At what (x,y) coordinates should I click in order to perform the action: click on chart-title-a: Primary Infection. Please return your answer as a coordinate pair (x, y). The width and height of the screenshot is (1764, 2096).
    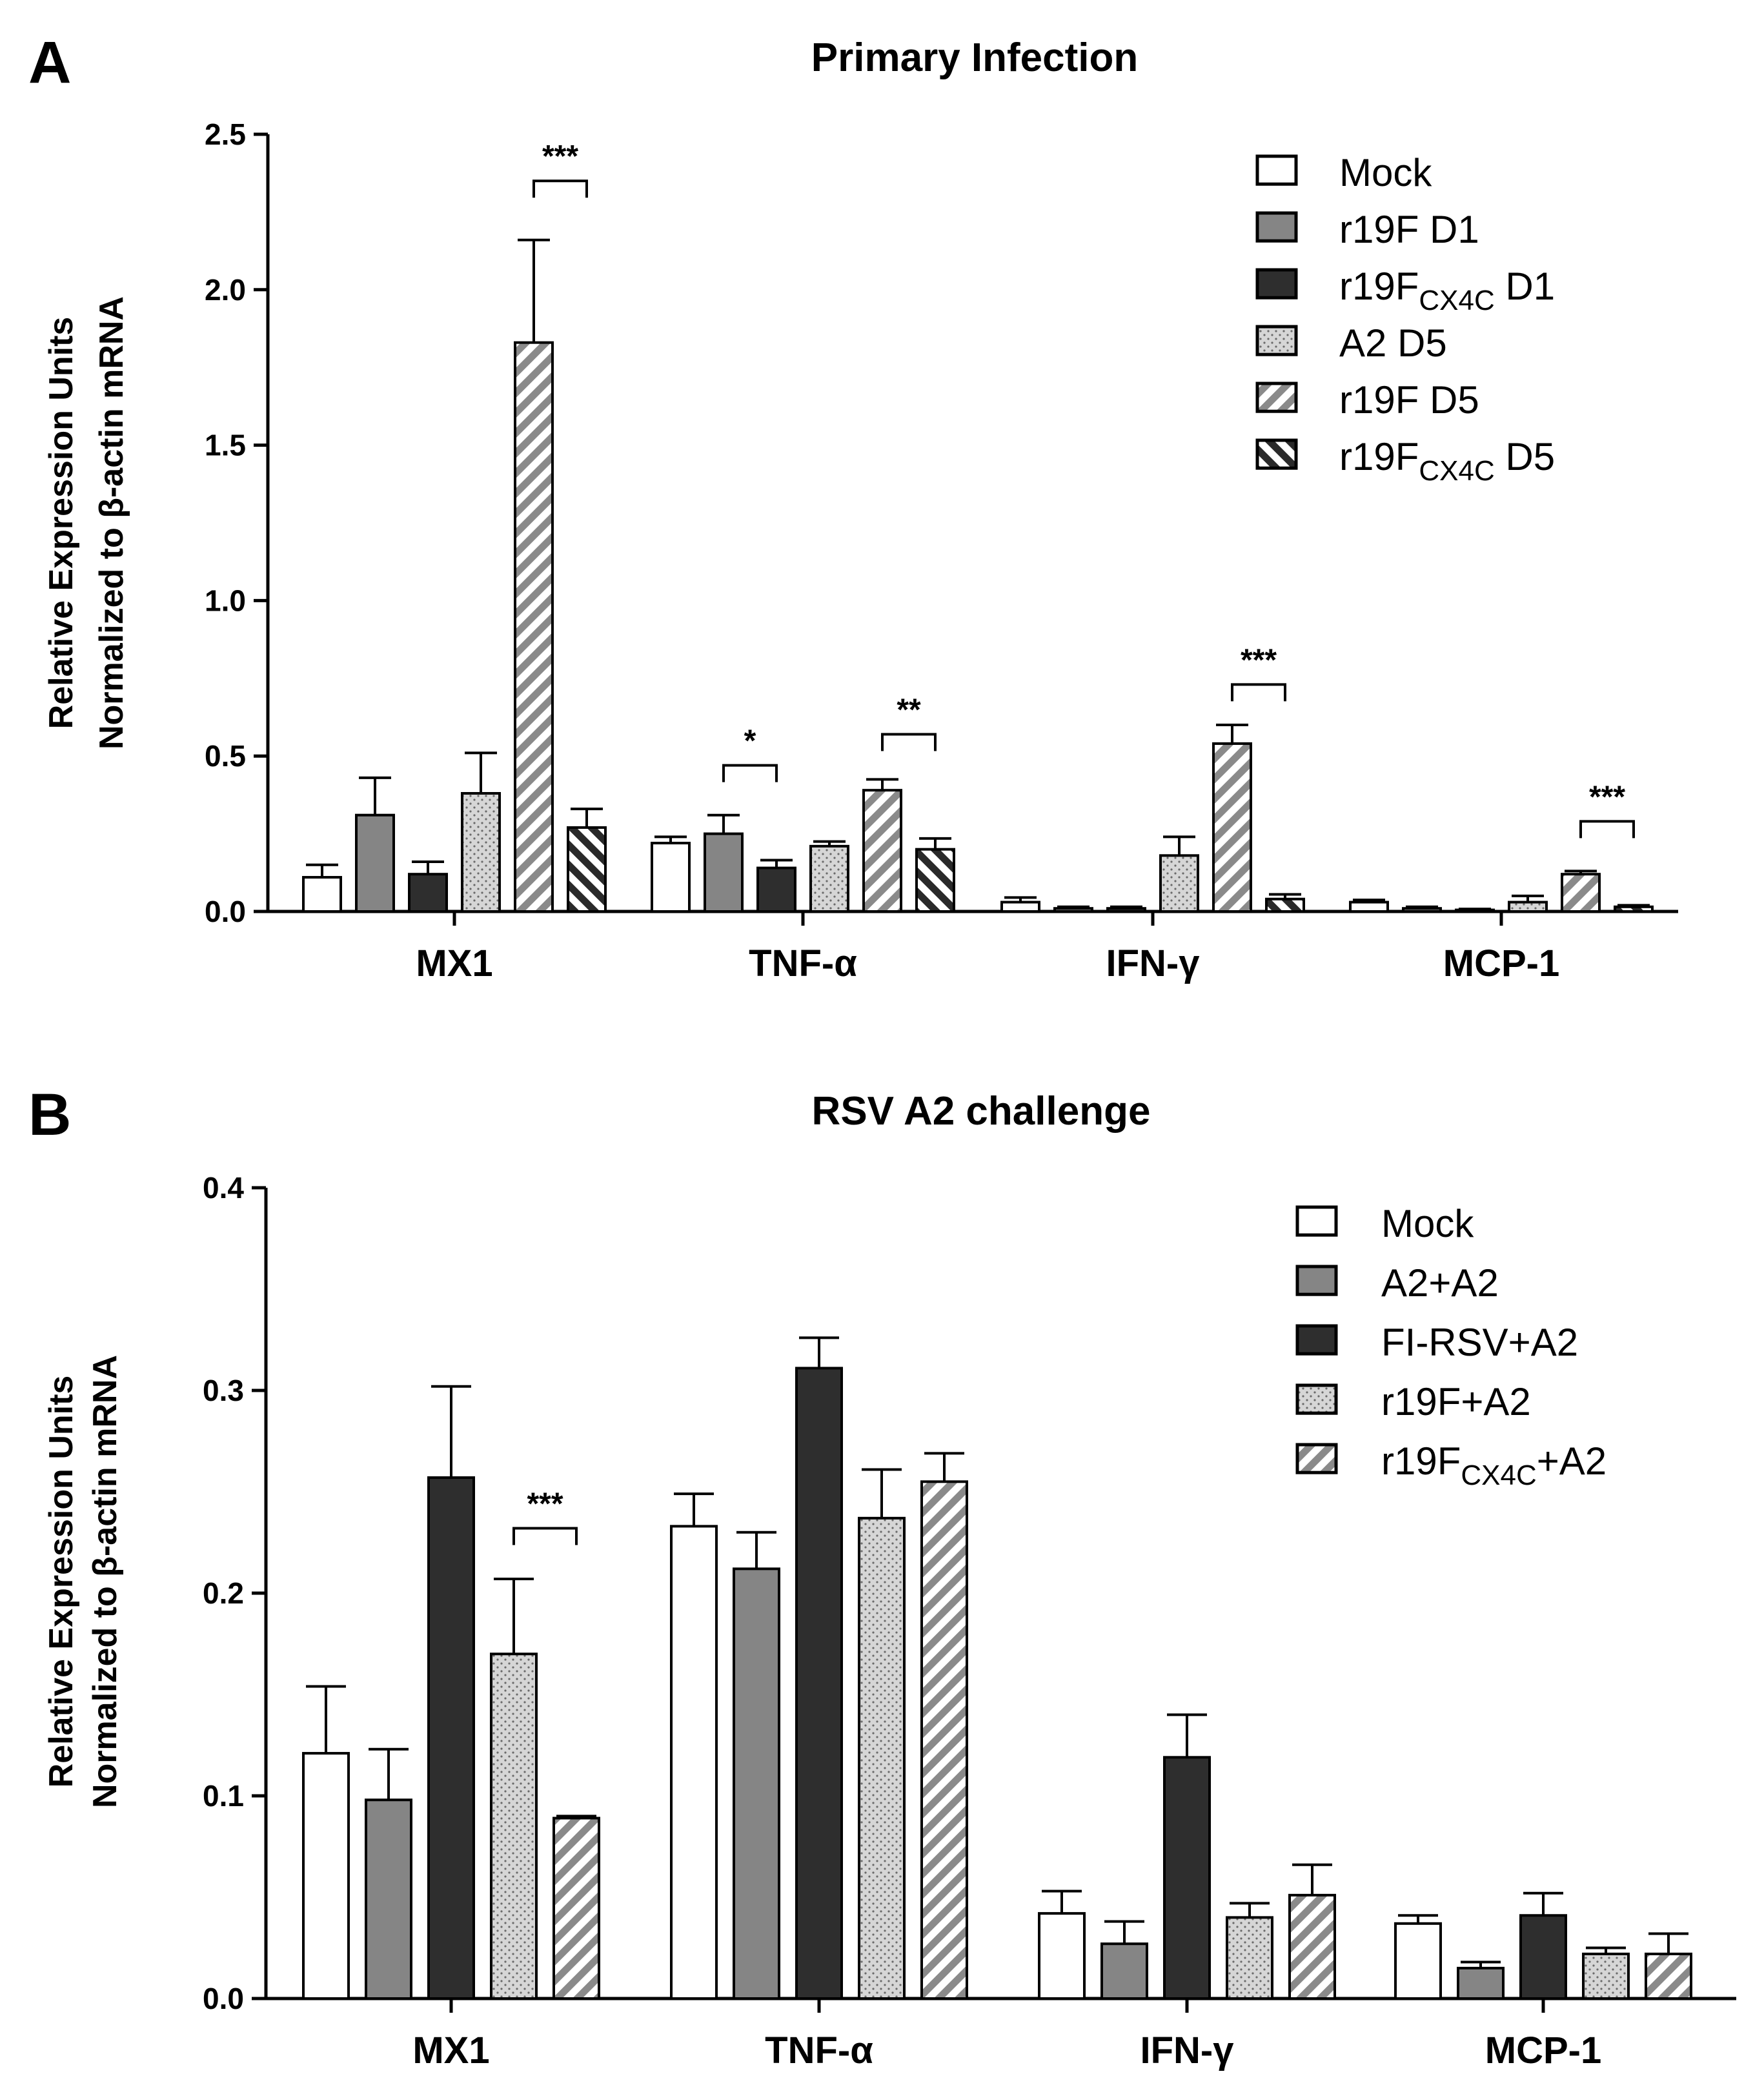
    Looking at the image, I should click on (974, 58).